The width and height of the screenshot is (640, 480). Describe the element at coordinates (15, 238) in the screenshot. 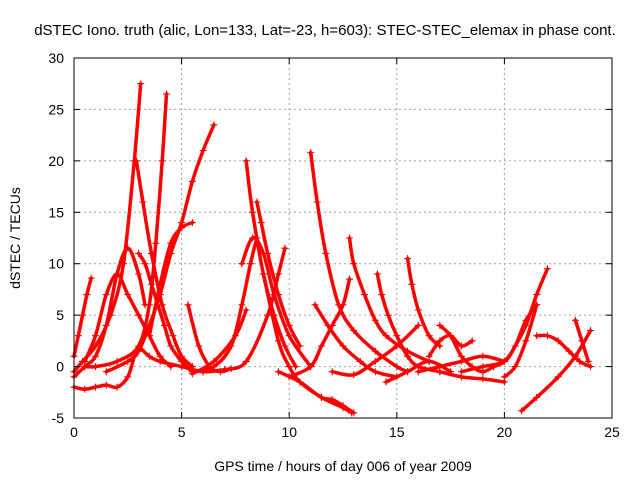

I see `y-axis-label: dSTEC / TECUs` at that location.